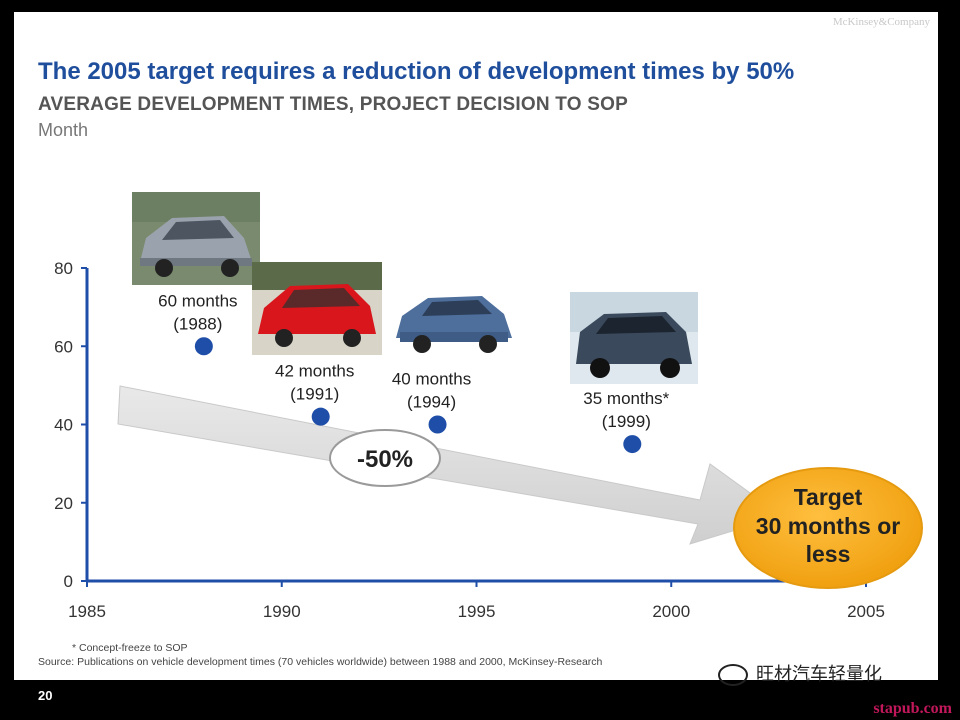 This screenshot has height=720, width=960. Describe the element at coordinates (431, 402) in the screenshot. I see `data-point-year-label: (1994)` at that location.